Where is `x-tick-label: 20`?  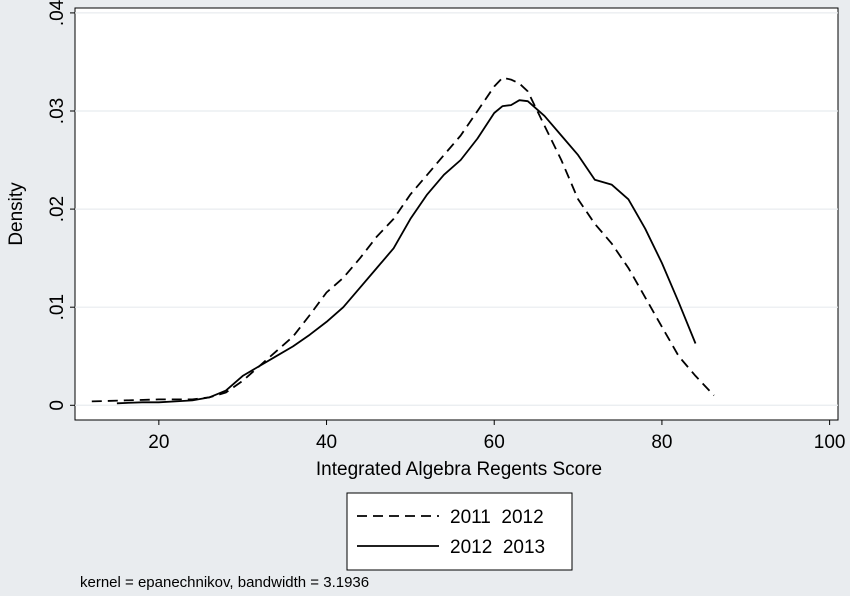
x-tick-label: 20 is located at coordinates (158, 442).